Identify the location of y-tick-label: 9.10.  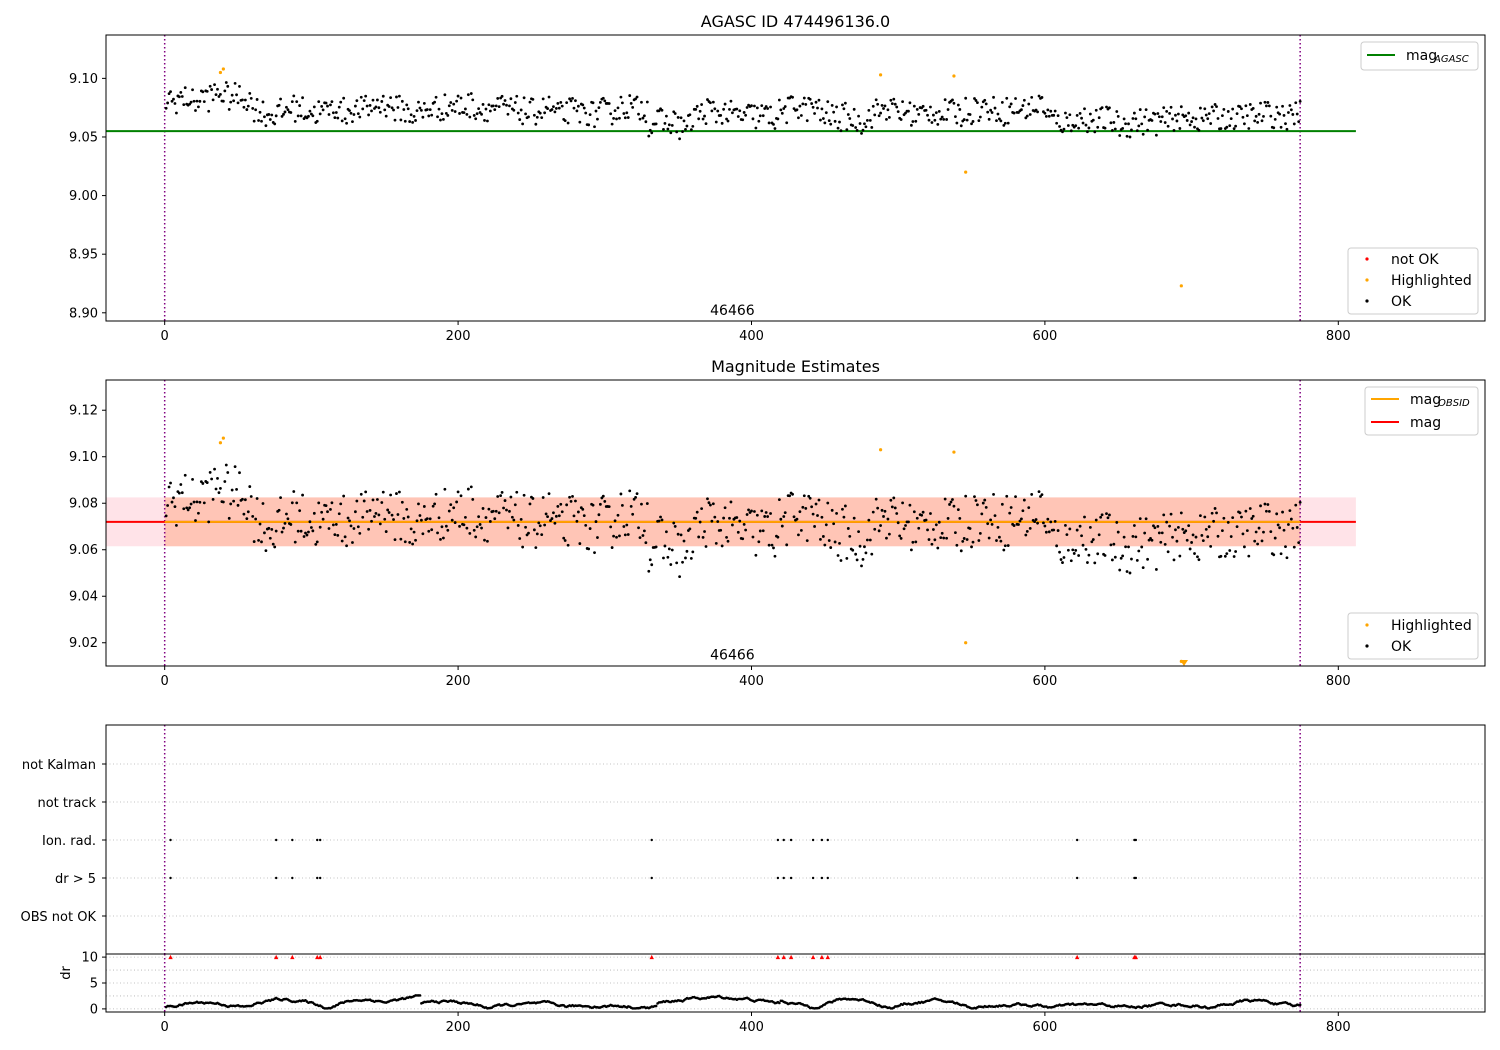
(83, 457).